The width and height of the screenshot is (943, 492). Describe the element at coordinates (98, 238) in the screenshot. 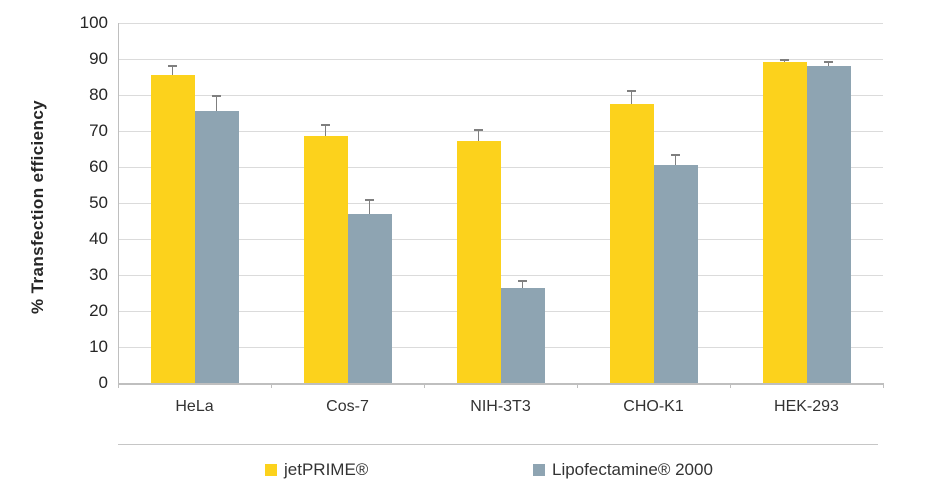

I see `y-tick-label: 40` at that location.